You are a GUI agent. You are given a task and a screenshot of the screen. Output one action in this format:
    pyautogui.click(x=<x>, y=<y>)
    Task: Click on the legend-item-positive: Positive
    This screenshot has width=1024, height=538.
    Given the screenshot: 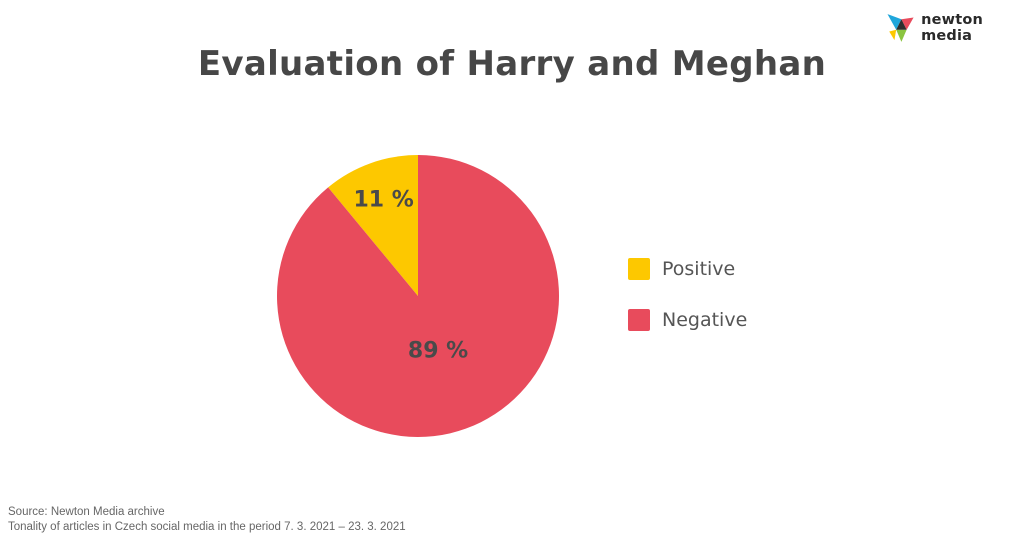 What is the action you would take?
    pyautogui.click(x=687, y=269)
    